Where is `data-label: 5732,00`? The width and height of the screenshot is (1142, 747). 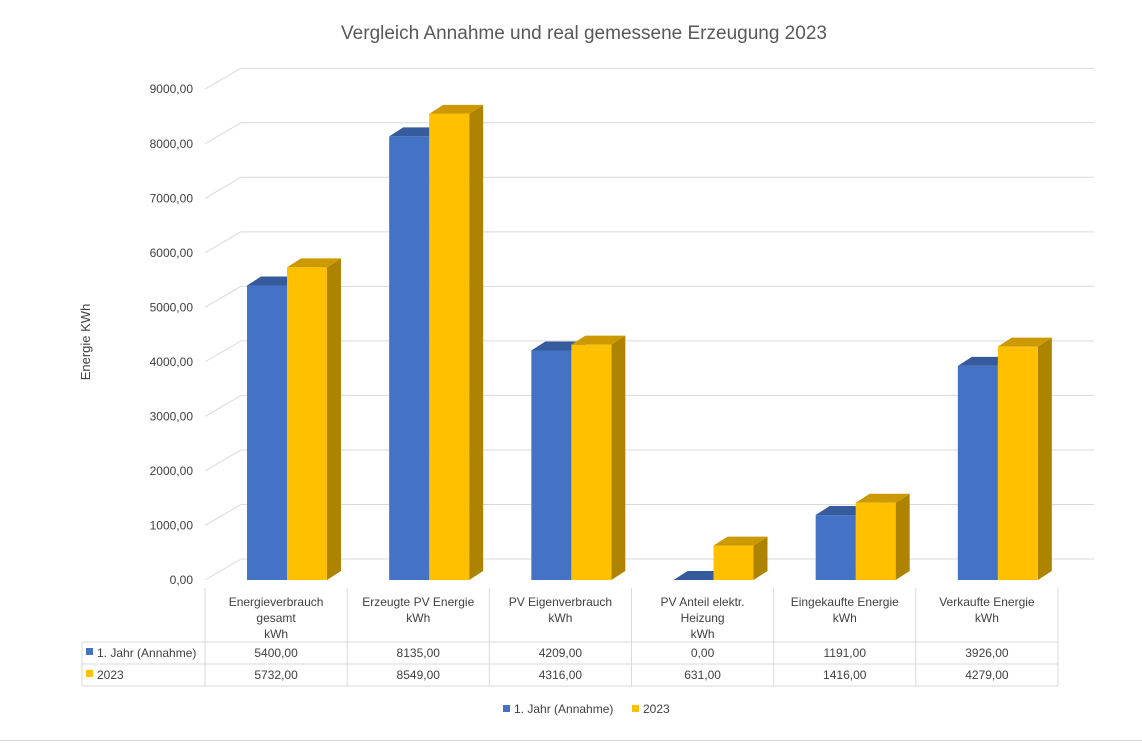
data-label: 5732,00 is located at coordinates (276, 675).